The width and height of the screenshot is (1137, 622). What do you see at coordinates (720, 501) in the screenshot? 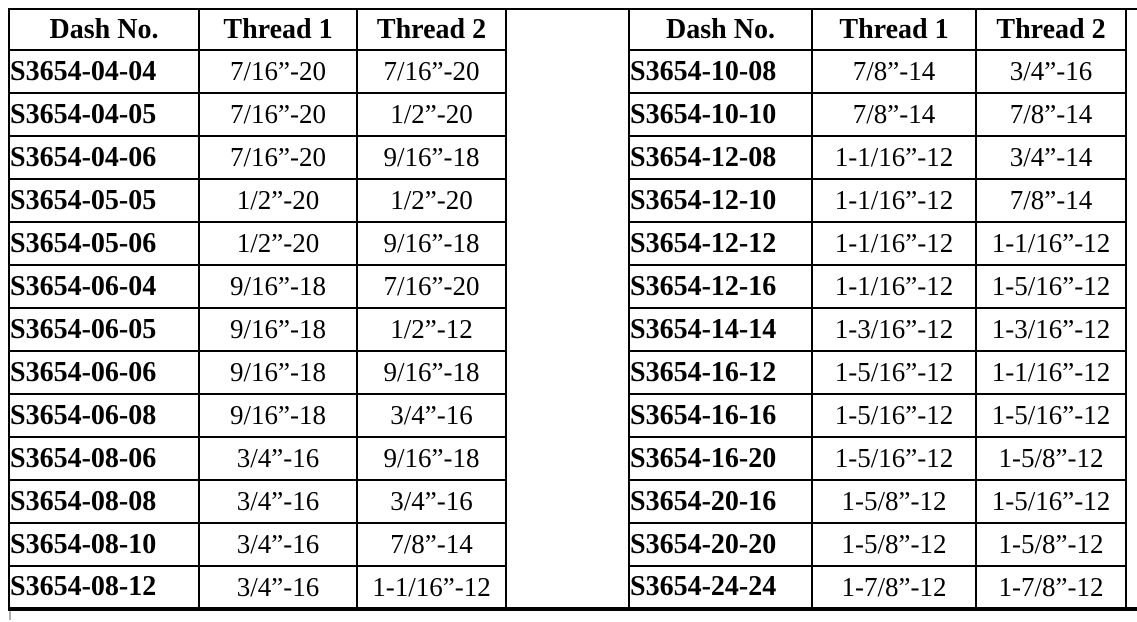
I see `dash-cell: S3654-20-16` at bounding box center [720, 501].